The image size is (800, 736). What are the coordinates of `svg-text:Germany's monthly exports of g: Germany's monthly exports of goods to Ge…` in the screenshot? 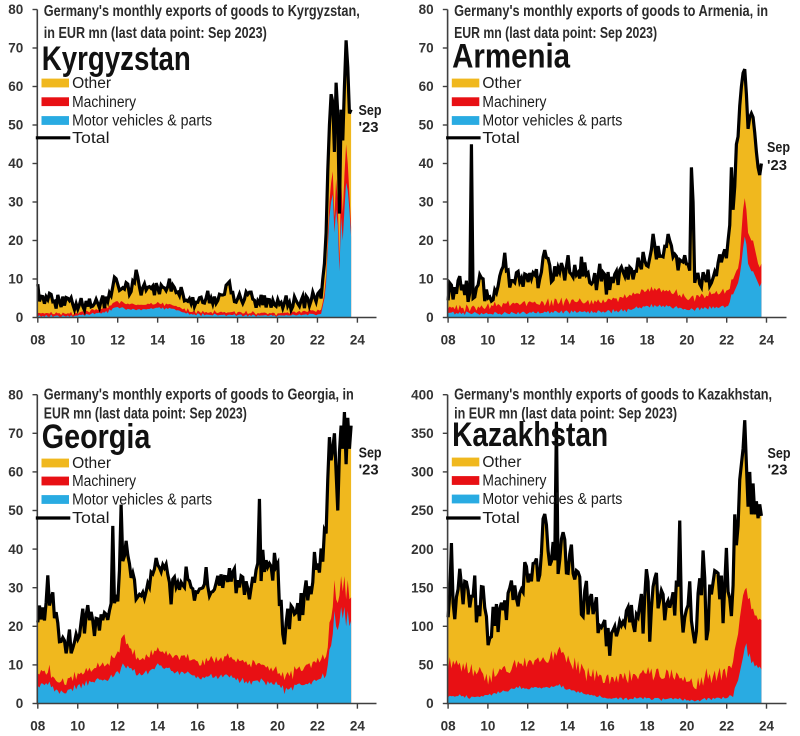 It's located at (199, 395).